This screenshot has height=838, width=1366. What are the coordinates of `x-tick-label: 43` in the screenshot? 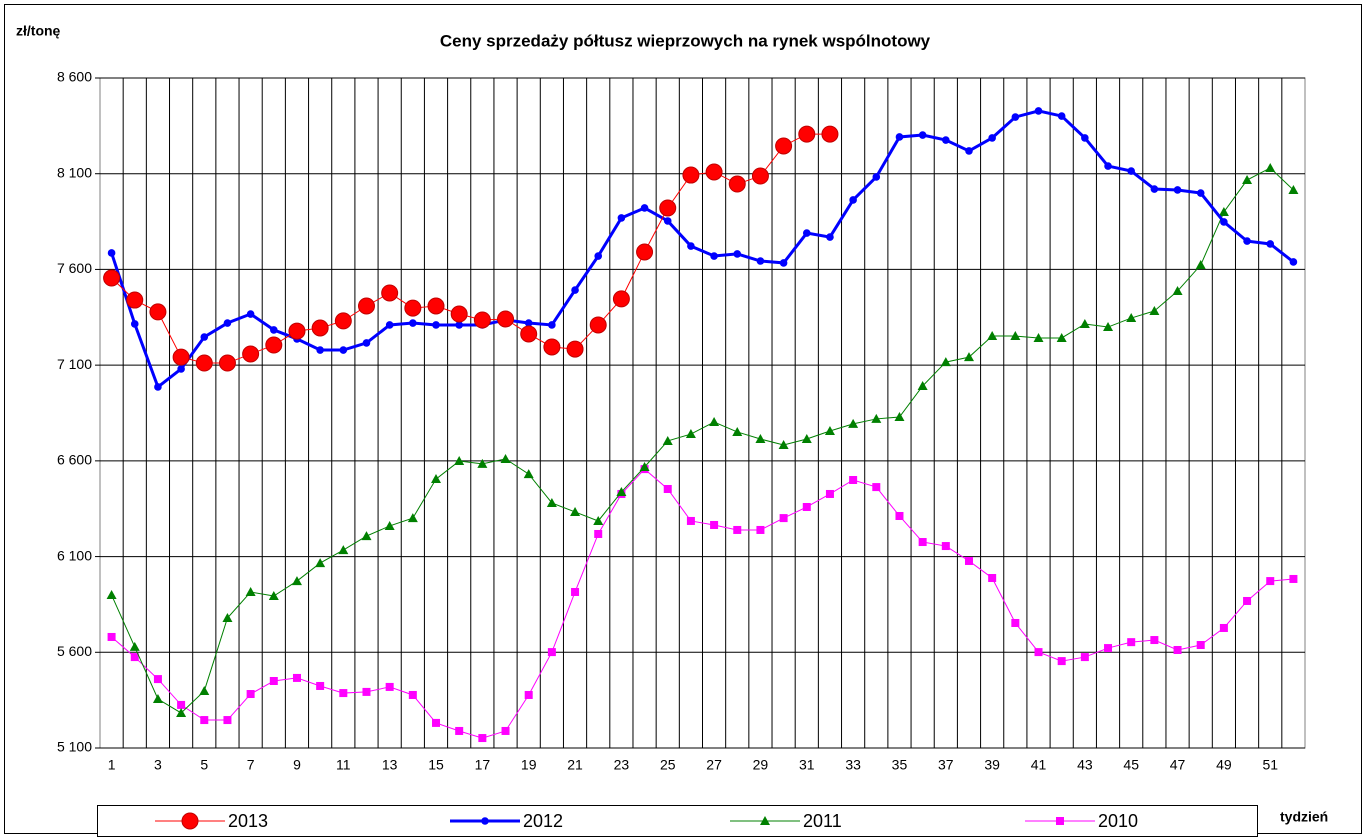 It's located at (1085, 765).